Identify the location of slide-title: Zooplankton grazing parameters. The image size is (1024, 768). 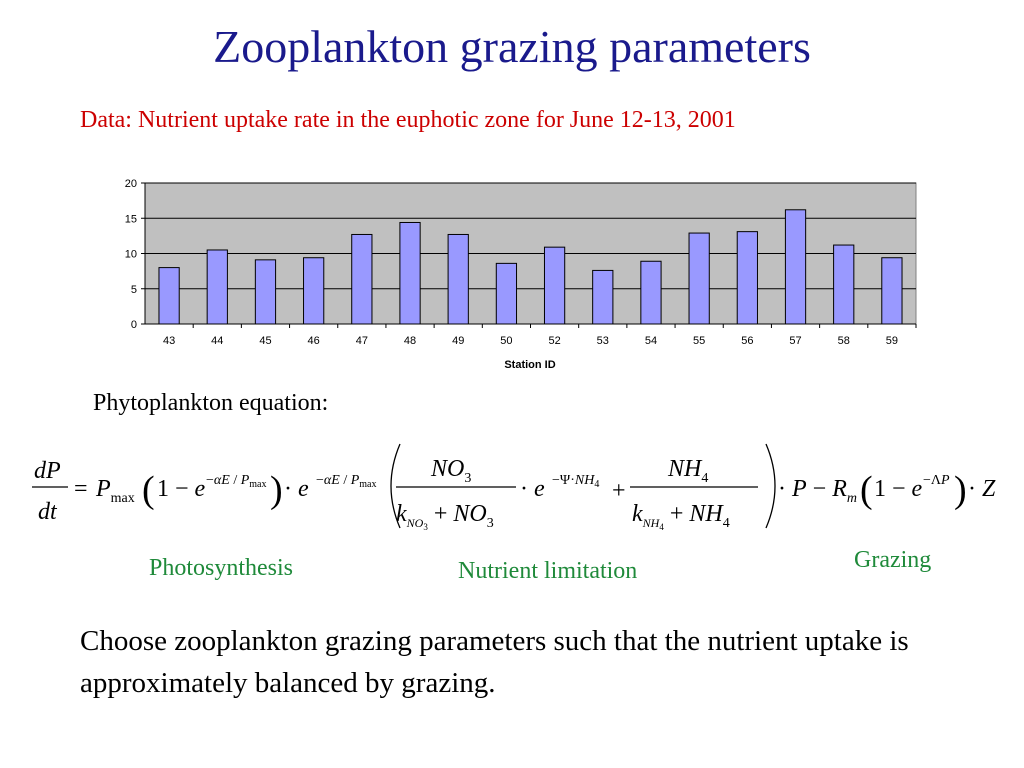
(512, 46).